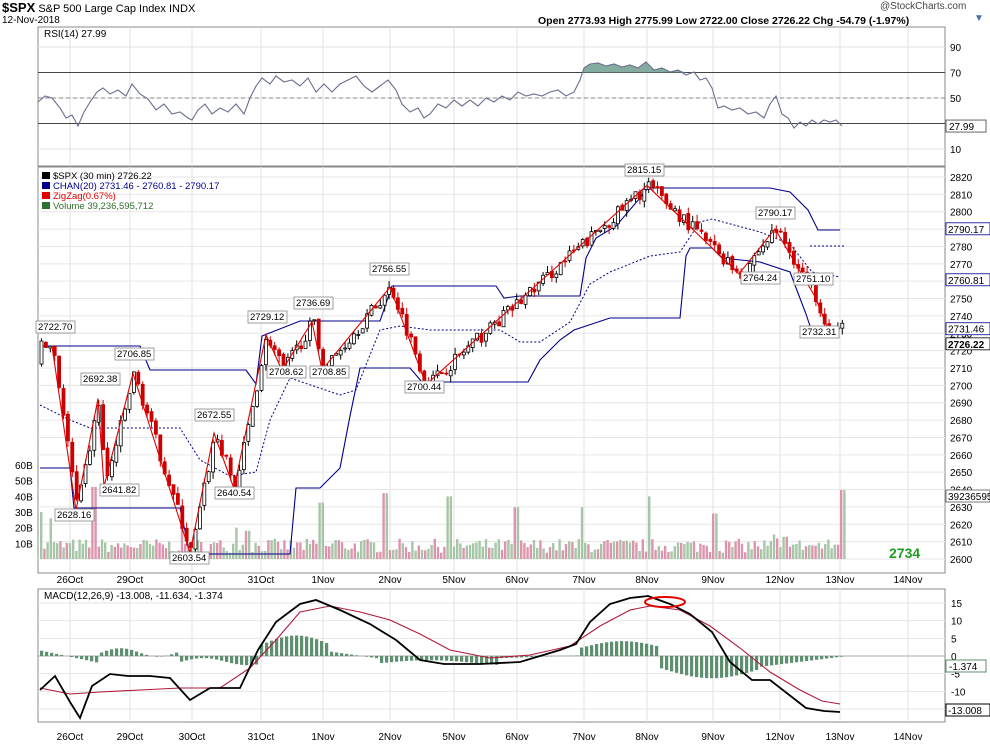 Image resolution: width=990 pixels, height=744 pixels. Describe the element at coordinates (98, 7) in the screenshot. I see `symbol-title: $SPX S&P 500 Large Cap Index INDX` at that location.